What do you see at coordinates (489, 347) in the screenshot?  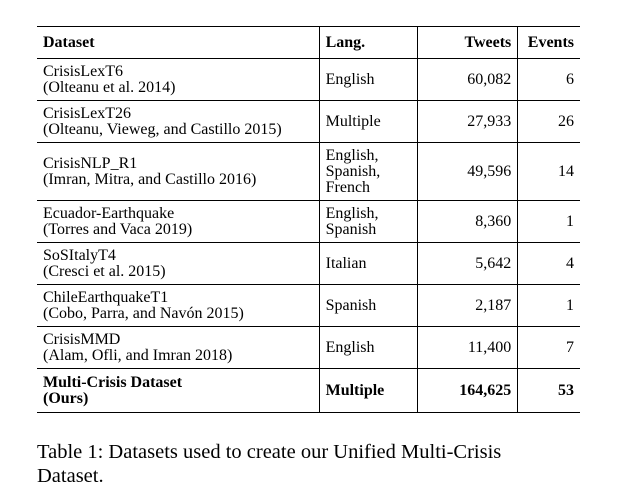 I see `tweets-cell-line: 11,400` at bounding box center [489, 347].